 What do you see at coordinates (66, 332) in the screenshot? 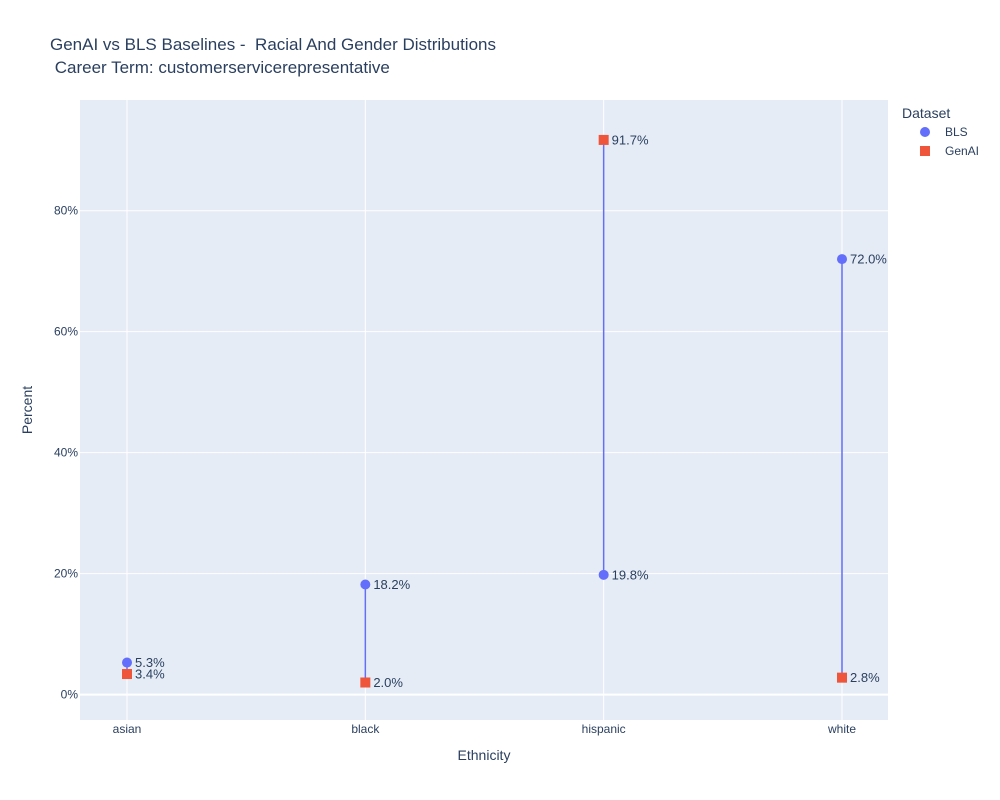
I see `y-tick-label: 60%` at bounding box center [66, 332].